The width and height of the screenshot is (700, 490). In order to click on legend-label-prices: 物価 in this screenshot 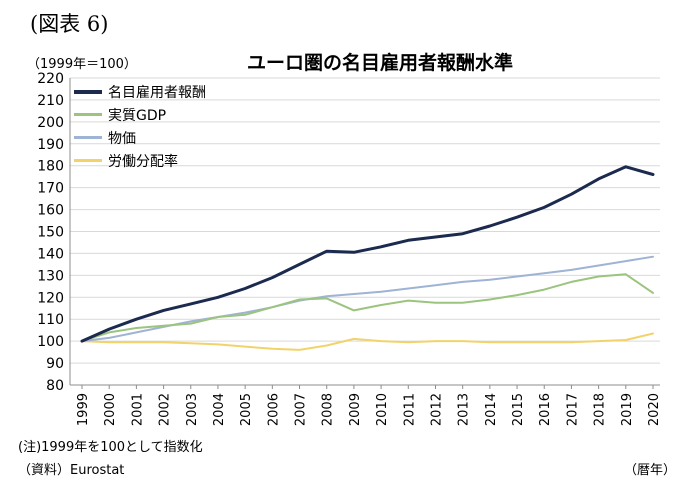, I will do `click(122, 138)`.